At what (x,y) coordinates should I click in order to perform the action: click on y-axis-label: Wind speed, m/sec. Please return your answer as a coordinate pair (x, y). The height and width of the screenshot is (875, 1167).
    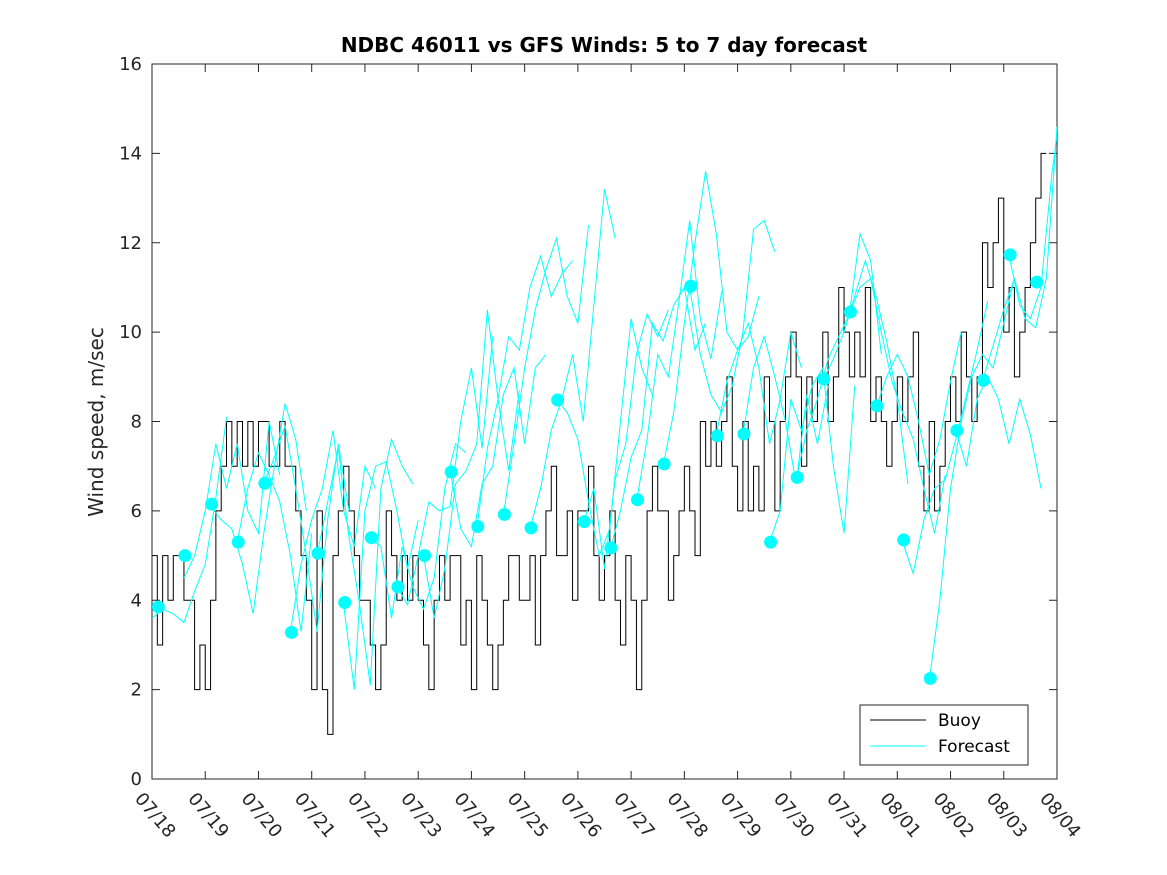
    Looking at the image, I should click on (96, 422).